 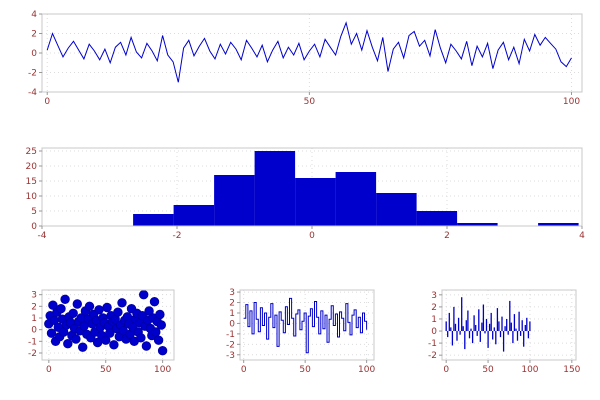 I want to click on step-plot: 0 50 100 -3 -2 -1 0 1 2 3, so click(x=295, y=330).